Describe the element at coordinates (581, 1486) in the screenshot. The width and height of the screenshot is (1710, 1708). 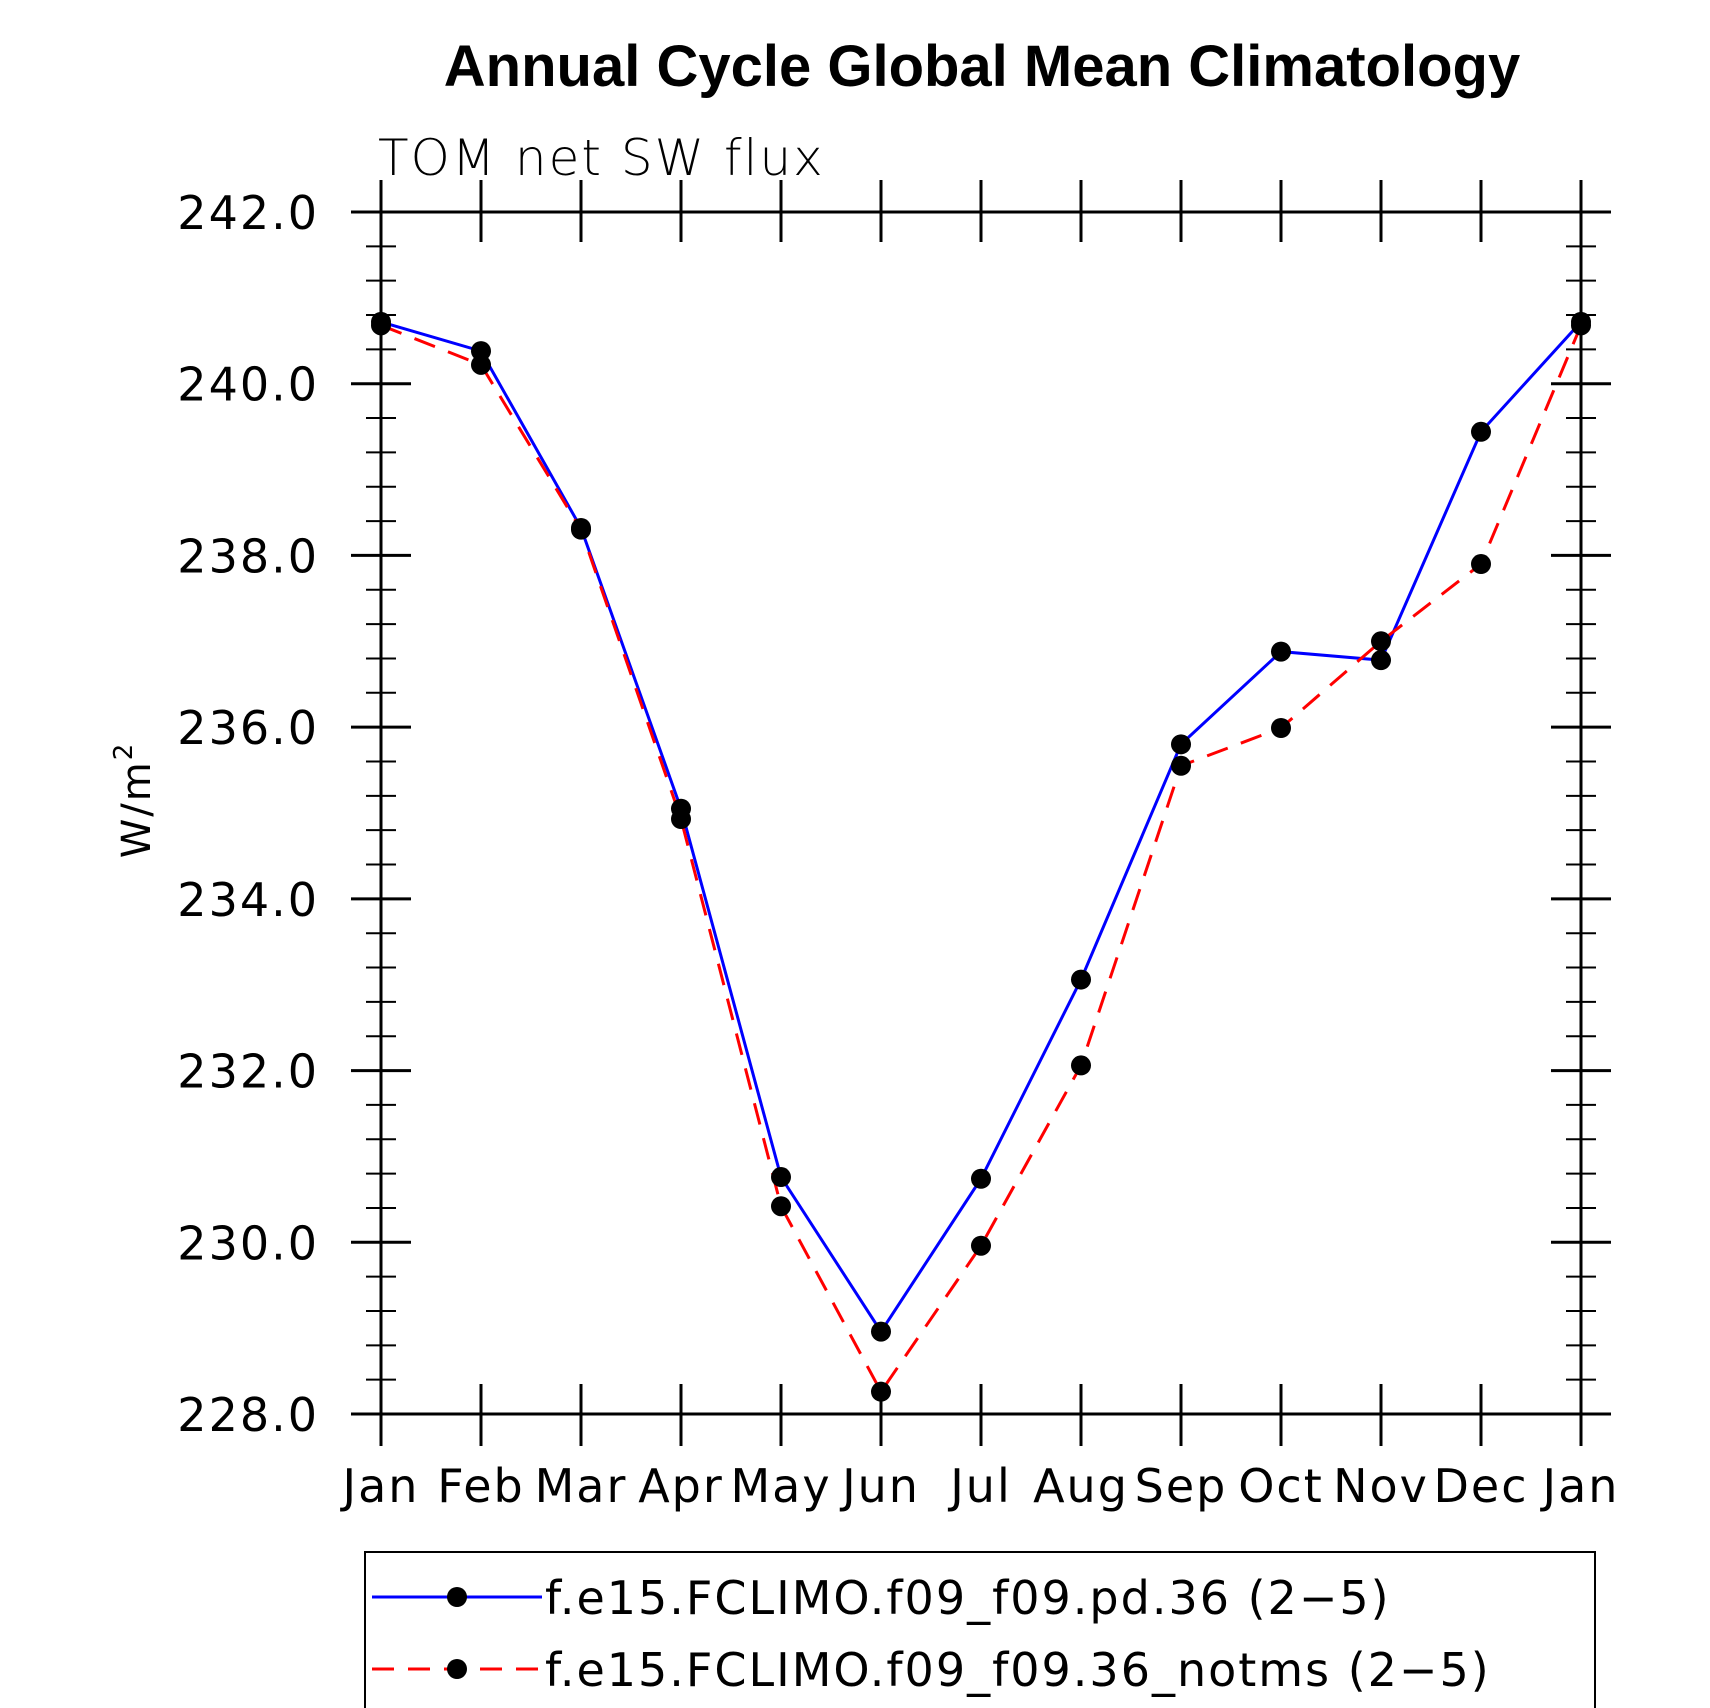
I see `x-tick-label: Mar` at that location.